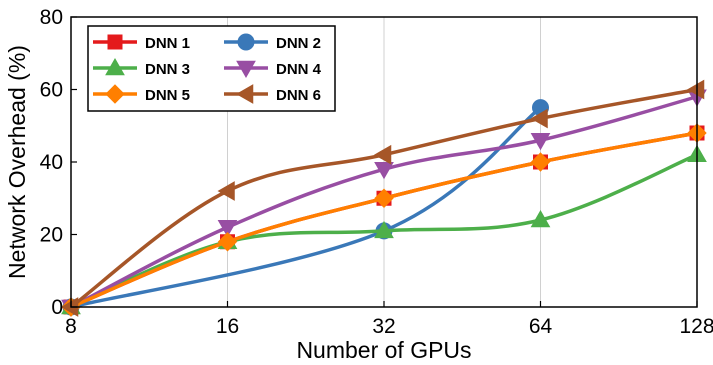 This screenshot has height=365, width=713. Describe the element at coordinates (141, 43) in the screenshot. I see `legend-item: DNN 1` at that location.